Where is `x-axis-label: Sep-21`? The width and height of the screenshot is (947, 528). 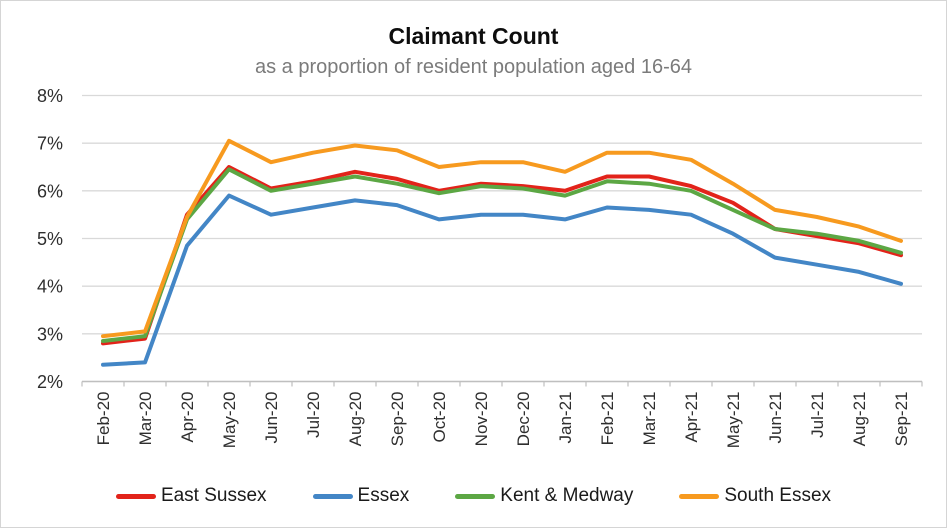 x-axis-label: Sep-21 is located at coordinates (901, 419).